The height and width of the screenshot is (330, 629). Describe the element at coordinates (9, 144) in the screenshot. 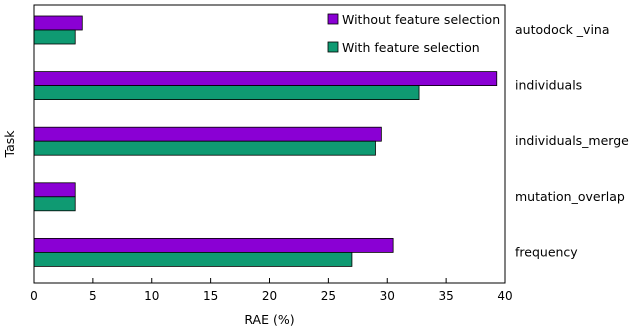

I see `y-axis-title: Task` at that location.